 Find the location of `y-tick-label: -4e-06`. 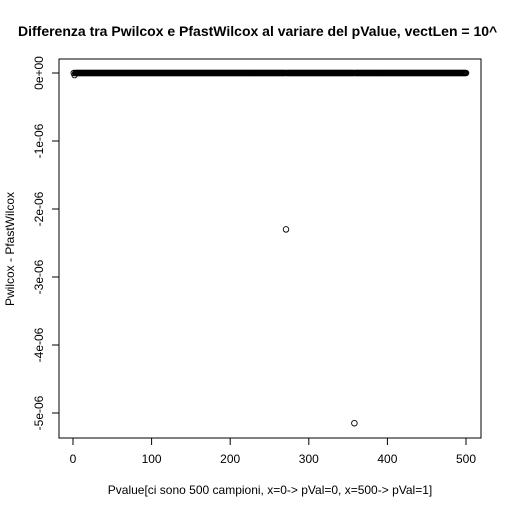

y-tick-label: -4e-06 is located at coordinates (39, 344).